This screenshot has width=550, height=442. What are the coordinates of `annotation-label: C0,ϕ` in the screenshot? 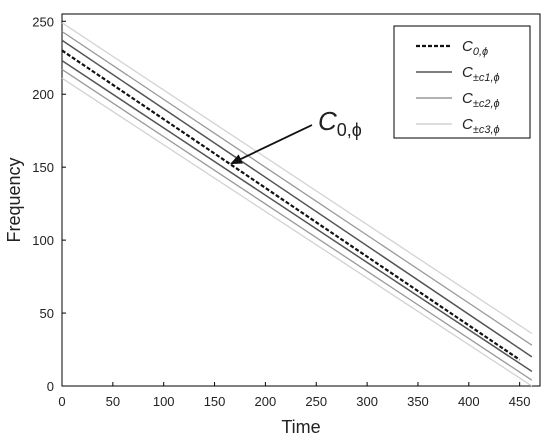 It's located at (340, 123).